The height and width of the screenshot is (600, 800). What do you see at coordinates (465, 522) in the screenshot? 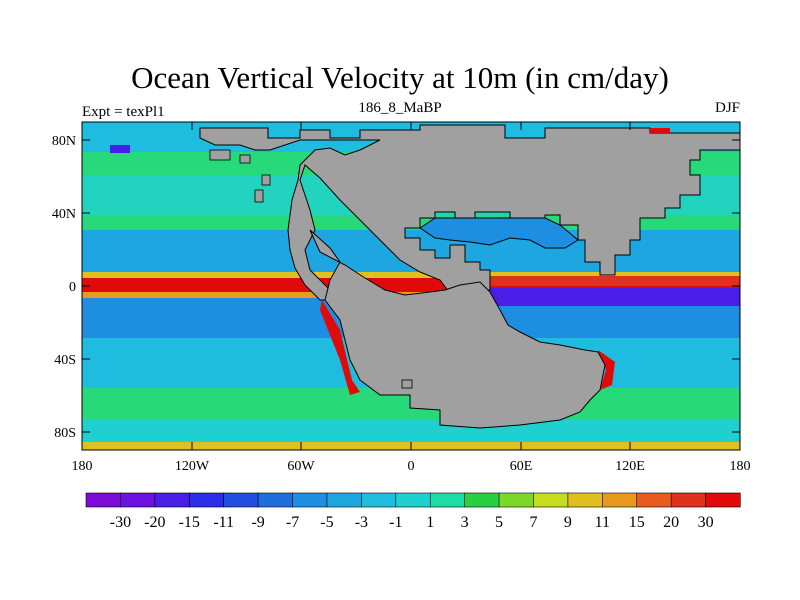
I see `colorbar-label: 3` at bounding box center [465, 522].